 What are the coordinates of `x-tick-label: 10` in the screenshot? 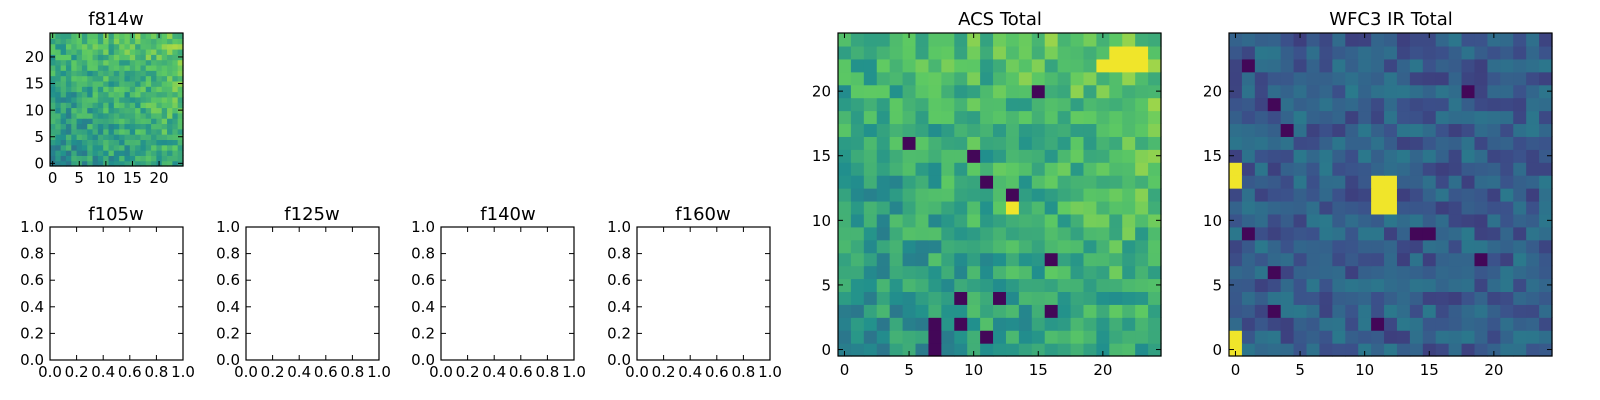 It's located at (105, 178).